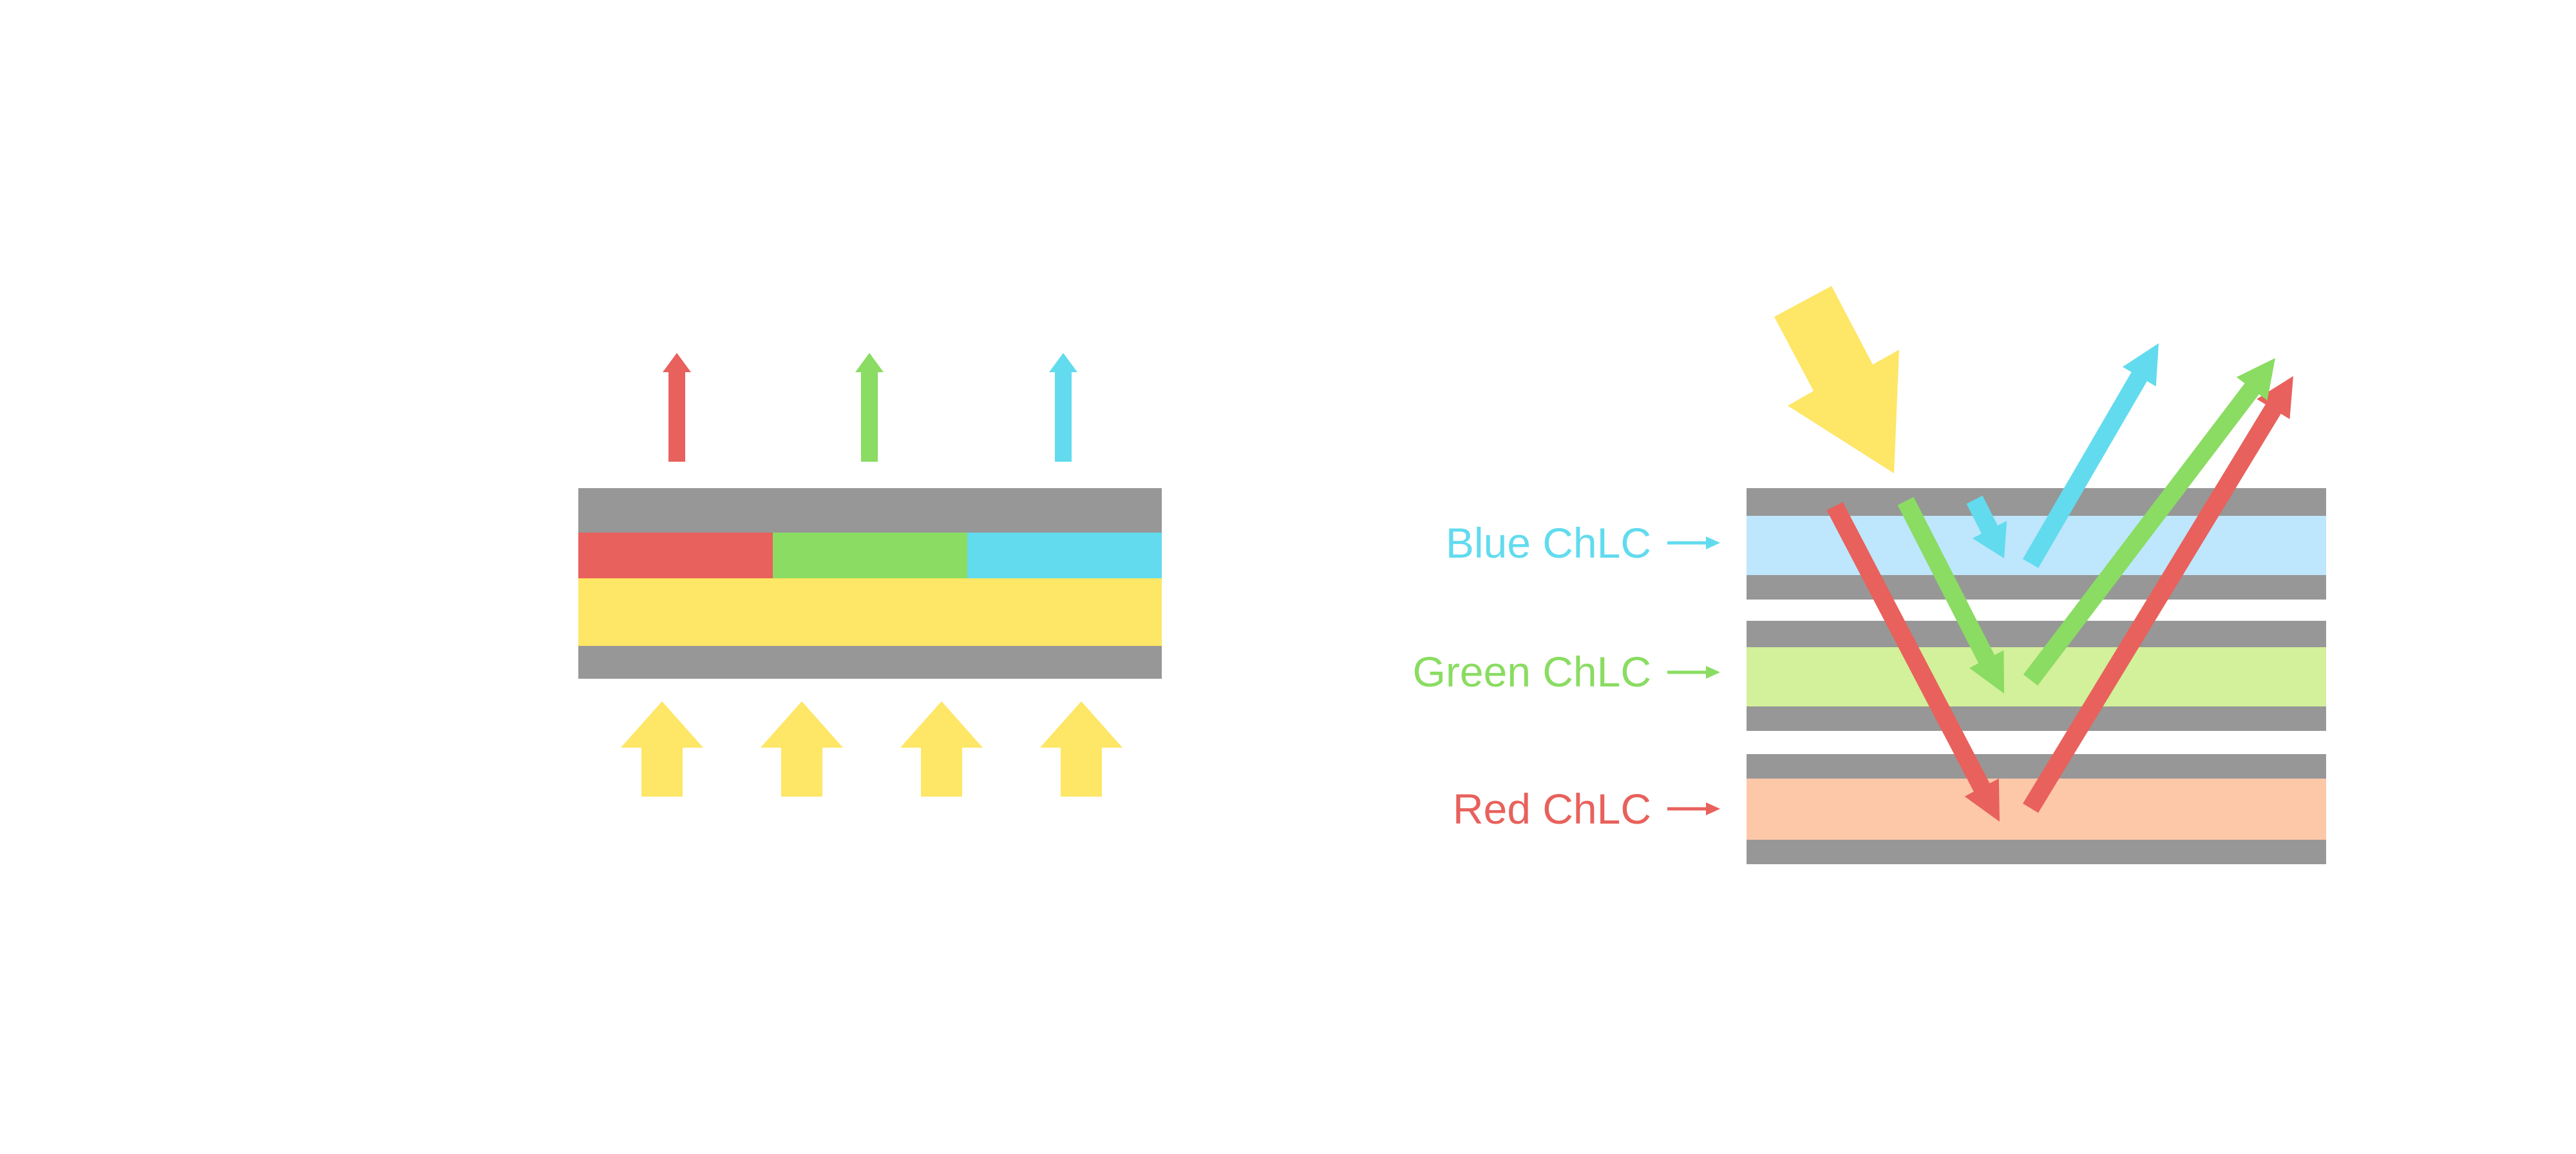  Describe the element at coordinates (2037, 852) in the screenshot. I see `red-stack-bottom-gray` at that location.